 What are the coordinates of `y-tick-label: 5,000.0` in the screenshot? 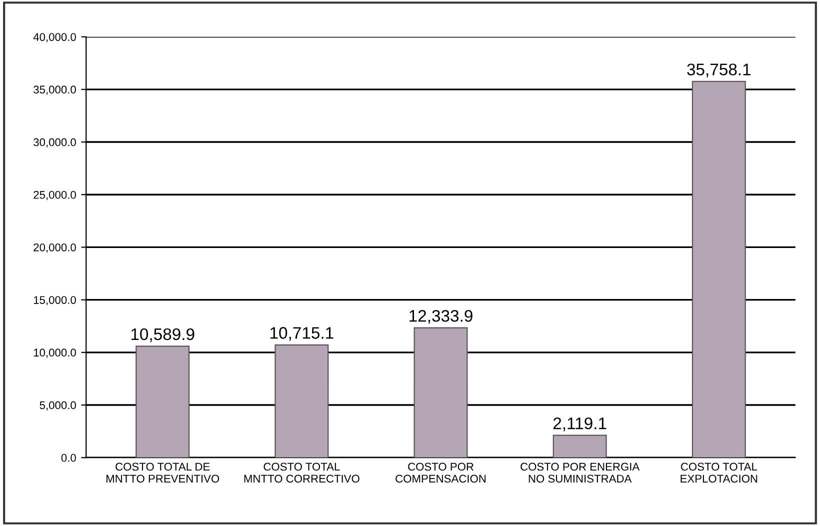 It's located at (58, 405).